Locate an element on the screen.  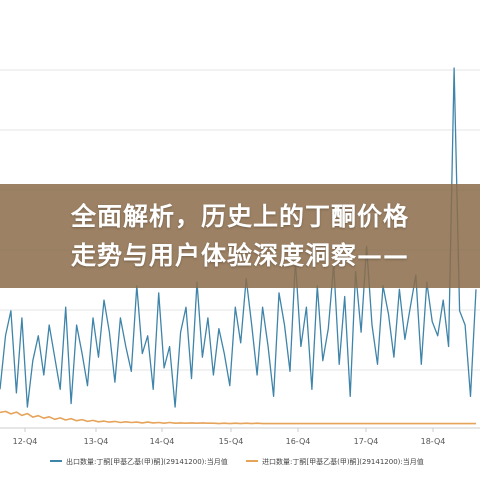
x-tick-label: 13-Q4 is located at coordinates (96, 441).